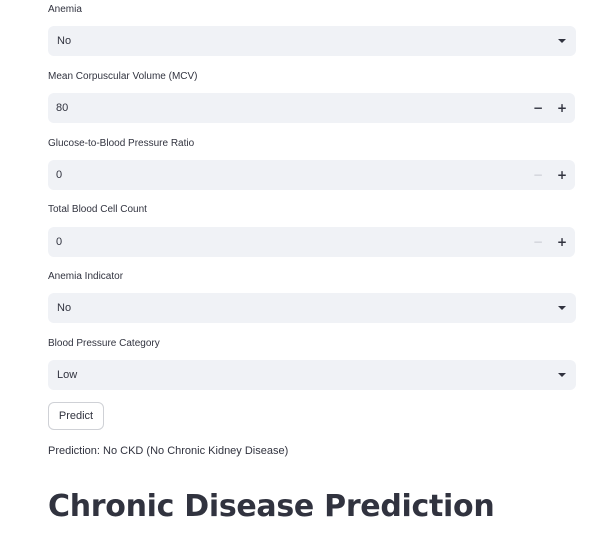 The width and height of the screenshot is (600, 536). I want to click on total-blood-cell-count-label: Total Blood Cell Count, so click(97, 209).